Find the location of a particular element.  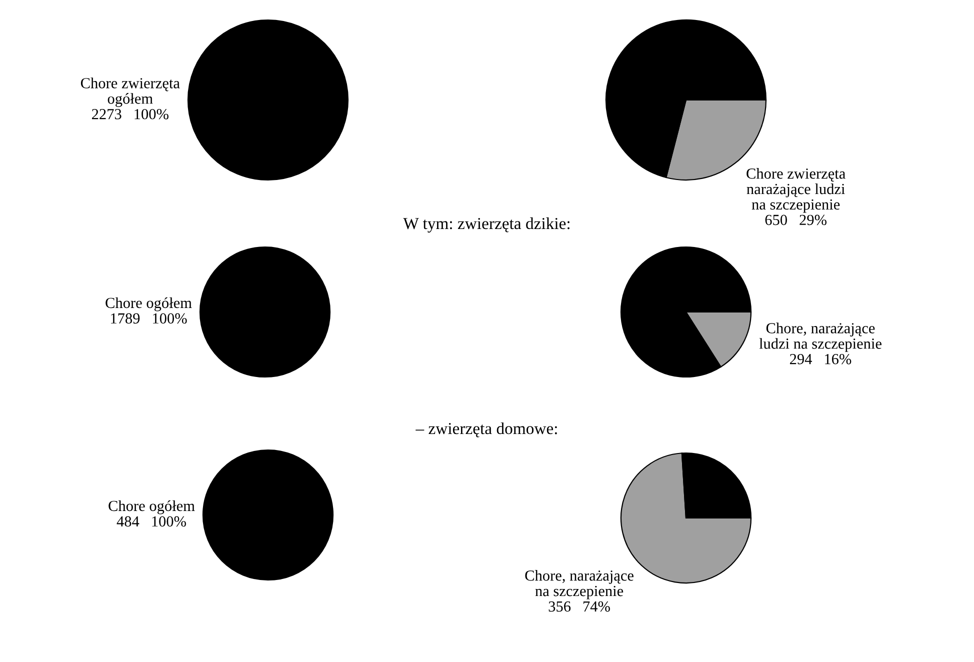

slice-label: Chore, narażające na szczepienie 356 74% is located at coordinates (579, 591).